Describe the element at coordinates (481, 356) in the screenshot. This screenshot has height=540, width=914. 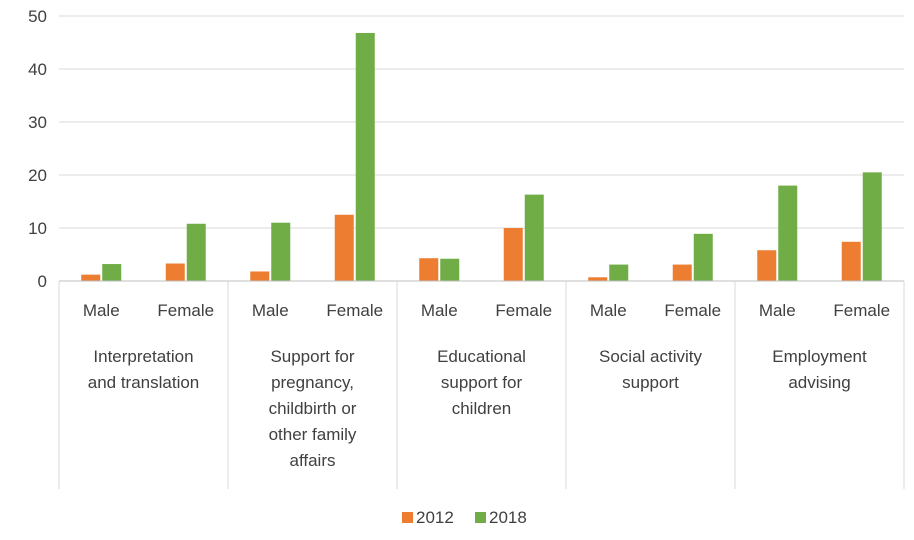
I see `x-group-label: Educational` at that location.